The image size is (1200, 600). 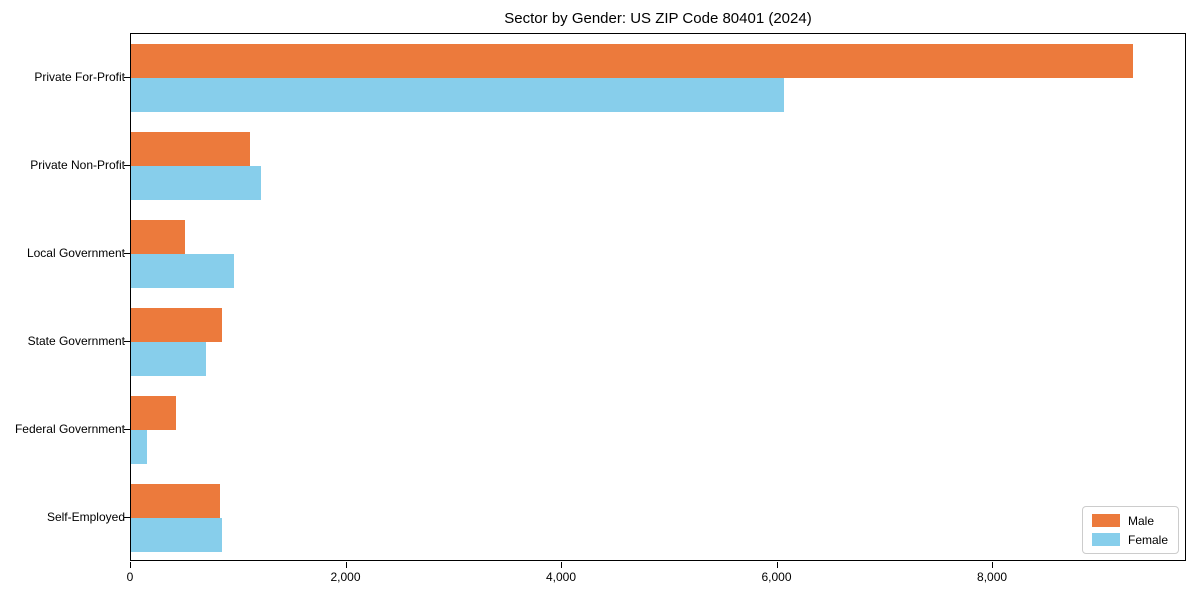 I want to click on bar-male-self-employed, so click(x=176, y=501).